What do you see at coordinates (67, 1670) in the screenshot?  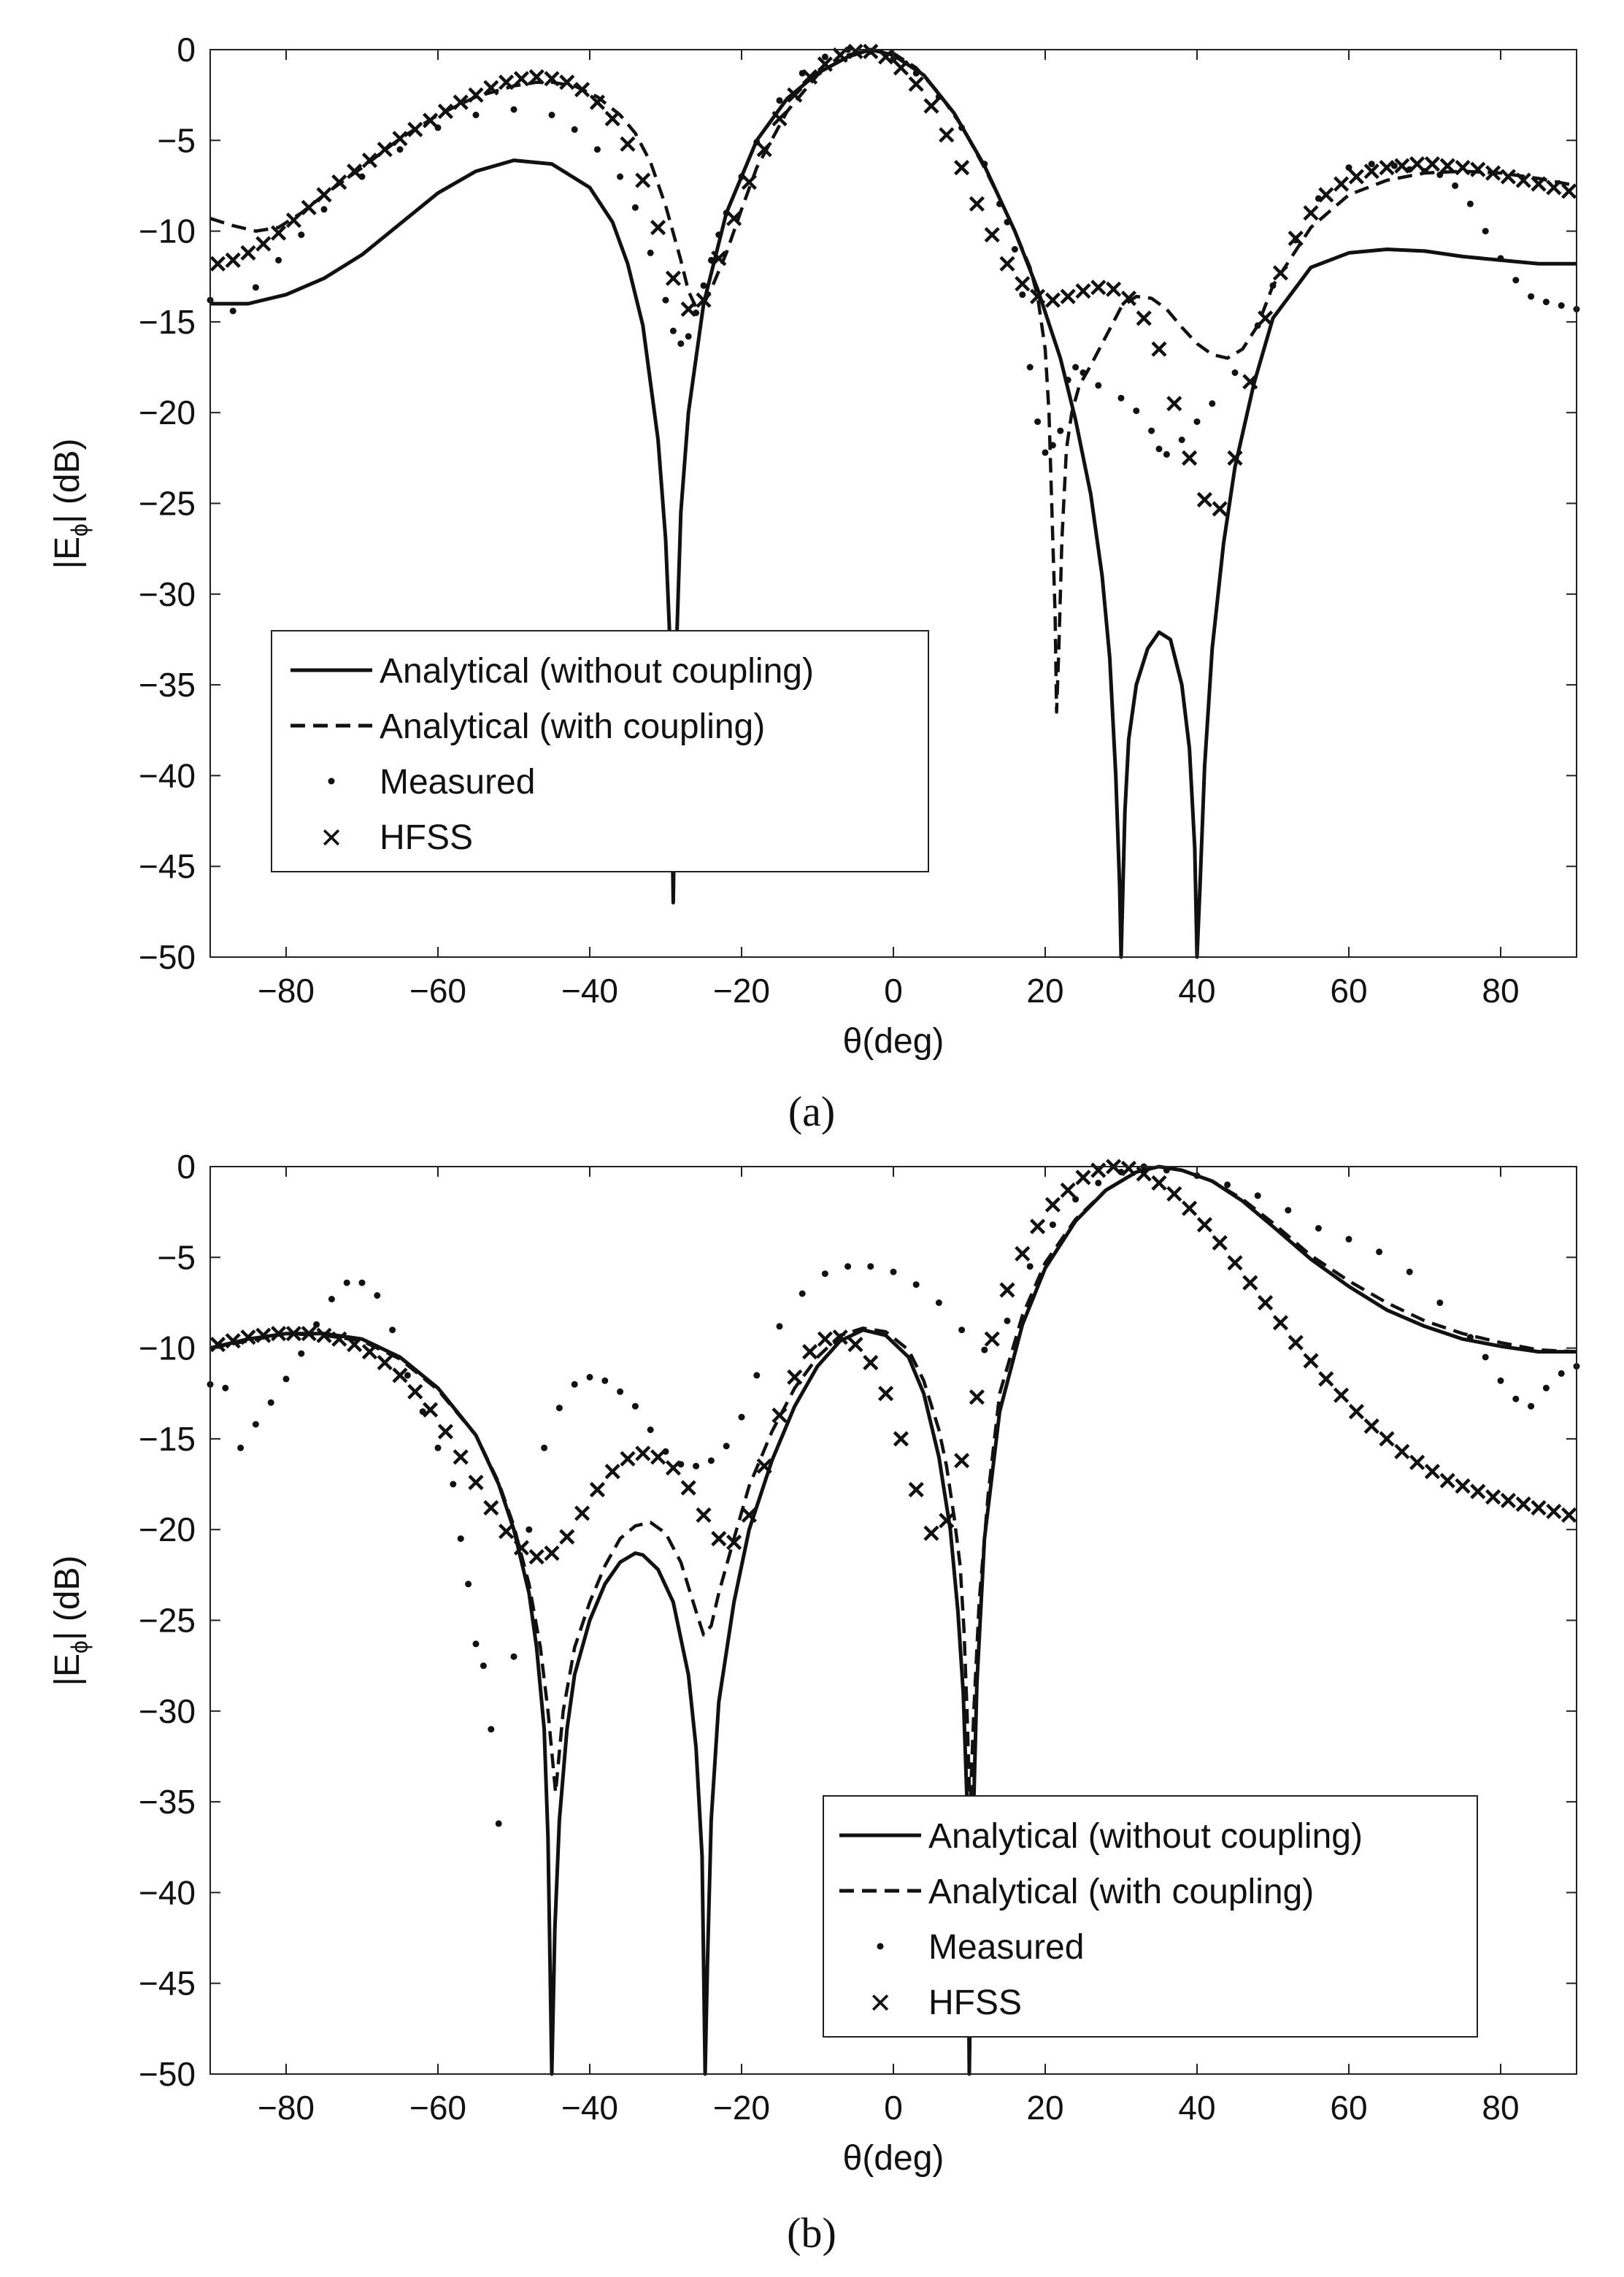 I see `chart-b-y-label-main: |E` at bounding box center [67, 1670].